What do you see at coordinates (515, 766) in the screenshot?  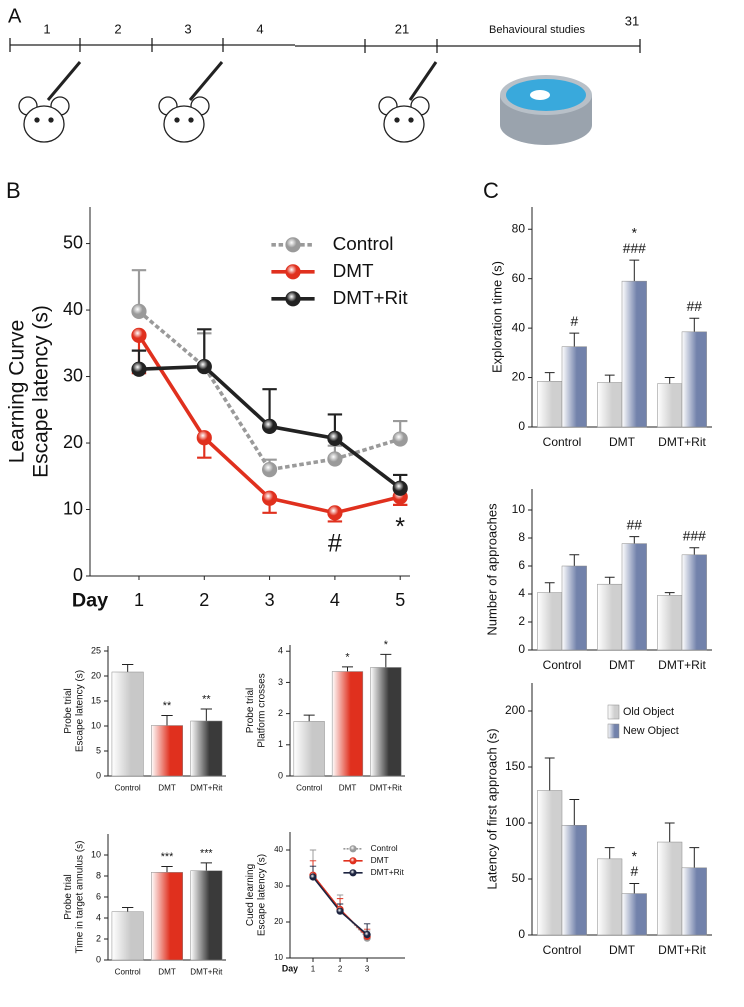 I see `y-tick-label: 150` at bounding box center [515, 766].